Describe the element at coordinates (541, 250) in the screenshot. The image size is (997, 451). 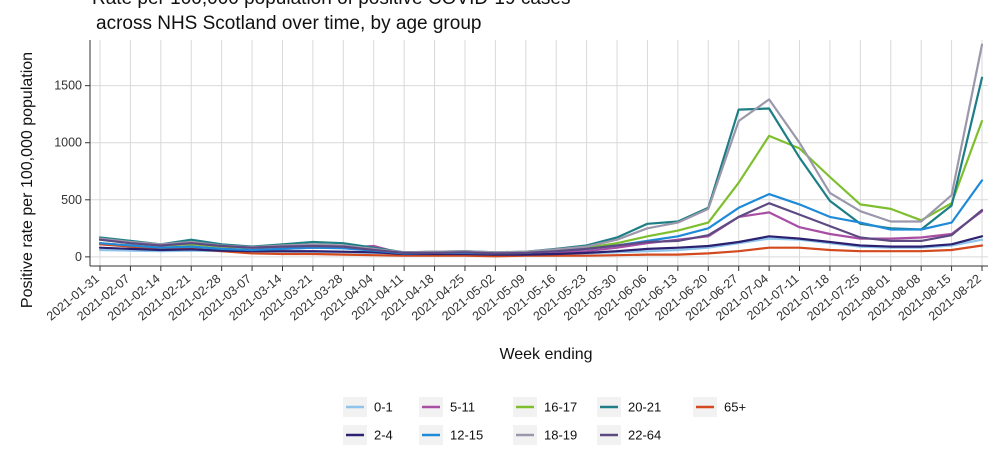
I see `series-line-65+` at that location.